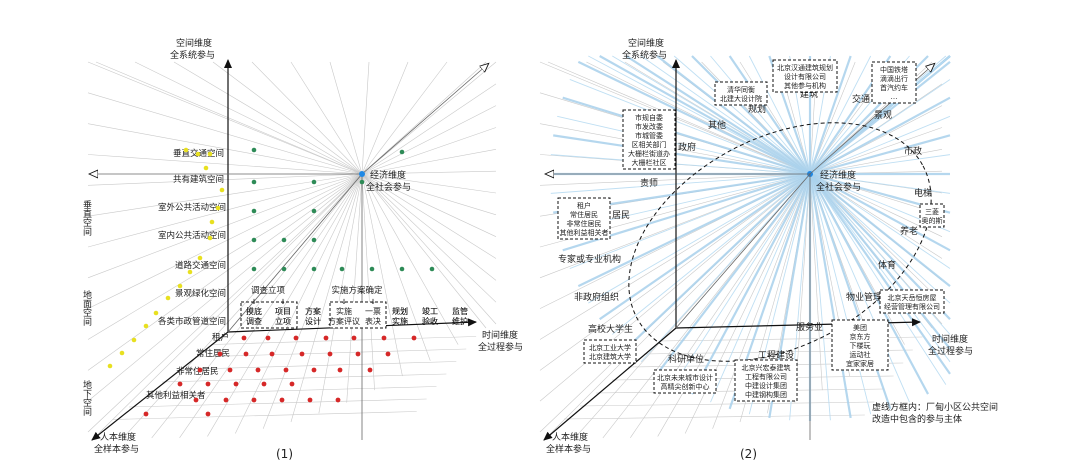 The height and width of the screenshot is (467, 1080). Describe the element at coordinates (400, 311) in the screenshot. I see `p1-time-stage: 规划` at that location.